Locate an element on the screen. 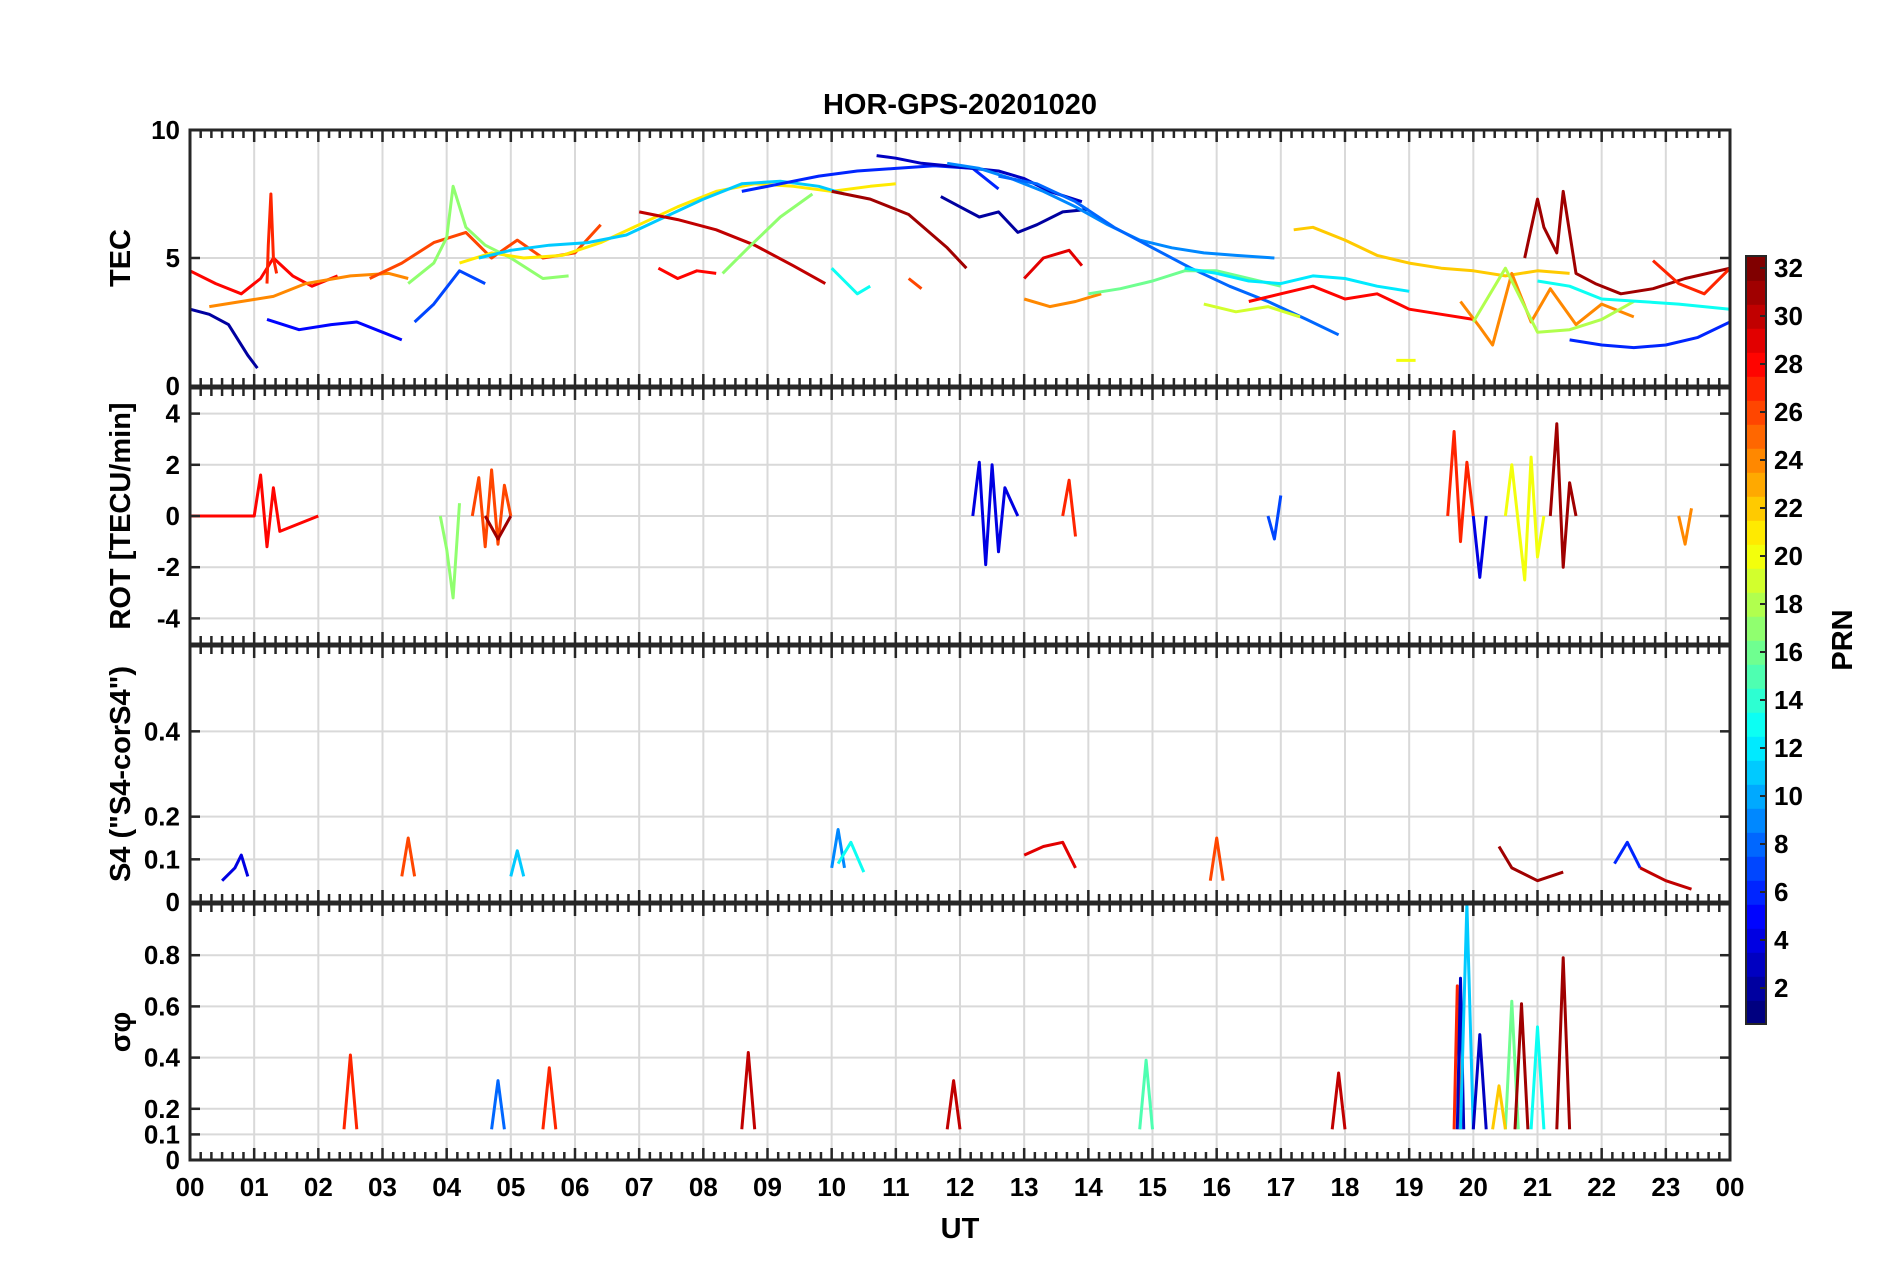  colorbar-tick-label: 26 is located at coordinates (1788, 412).